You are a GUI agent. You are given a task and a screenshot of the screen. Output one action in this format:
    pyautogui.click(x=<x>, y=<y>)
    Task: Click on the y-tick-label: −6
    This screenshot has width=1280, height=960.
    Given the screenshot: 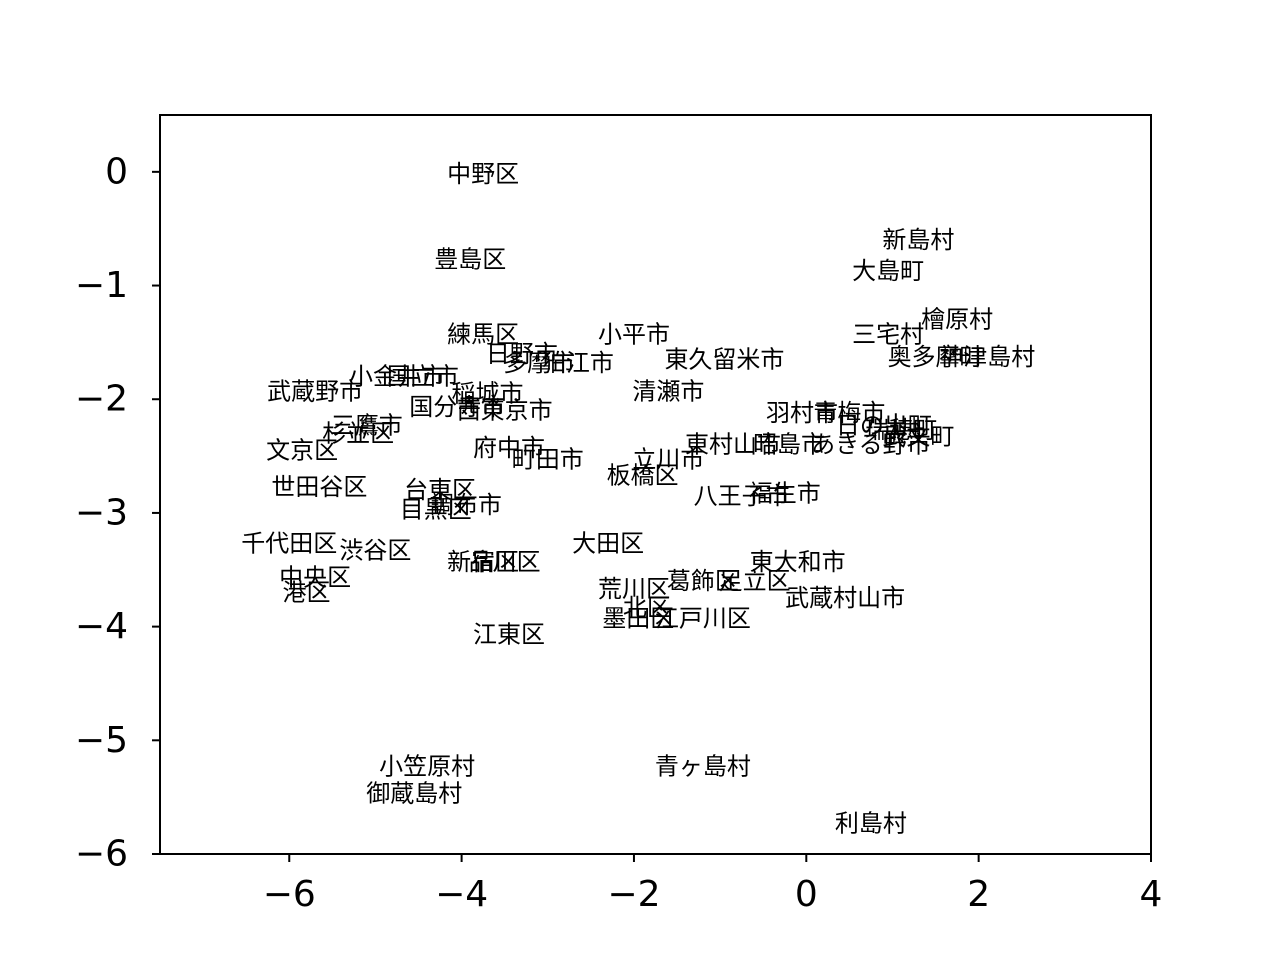 What is the action you would take?
    pyautogui.click(x=101, y=854)
    